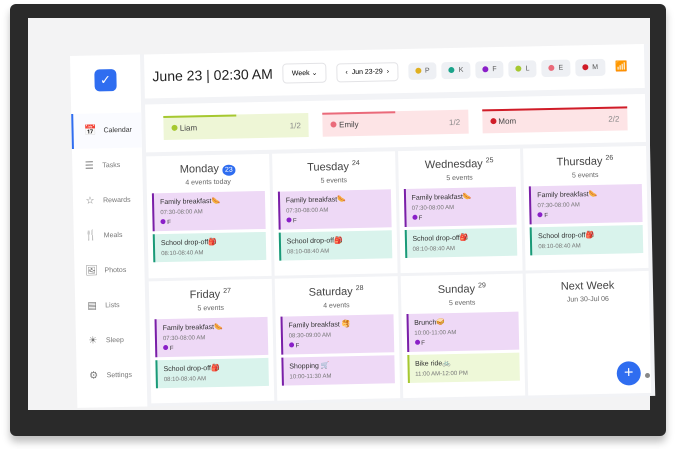 The image size is (679, 449). Describe the element at coordinates (338, 370) in the screenshot. I see `event-card: Shopping 🛒 10:00-11:30 AM` at that location.